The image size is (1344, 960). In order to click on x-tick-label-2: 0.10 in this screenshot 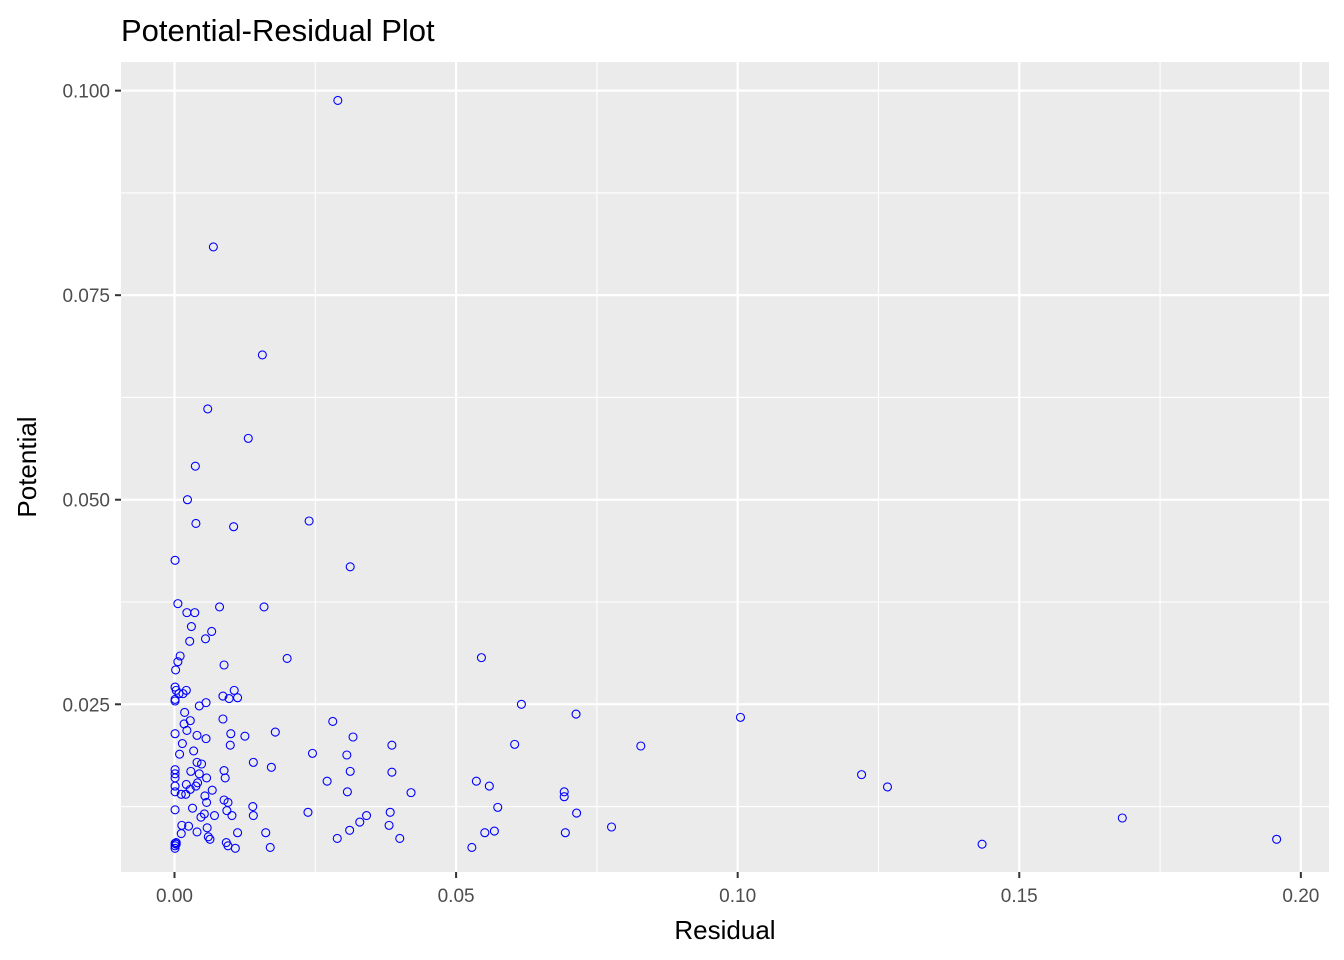, I will do `click(737, 896)`.